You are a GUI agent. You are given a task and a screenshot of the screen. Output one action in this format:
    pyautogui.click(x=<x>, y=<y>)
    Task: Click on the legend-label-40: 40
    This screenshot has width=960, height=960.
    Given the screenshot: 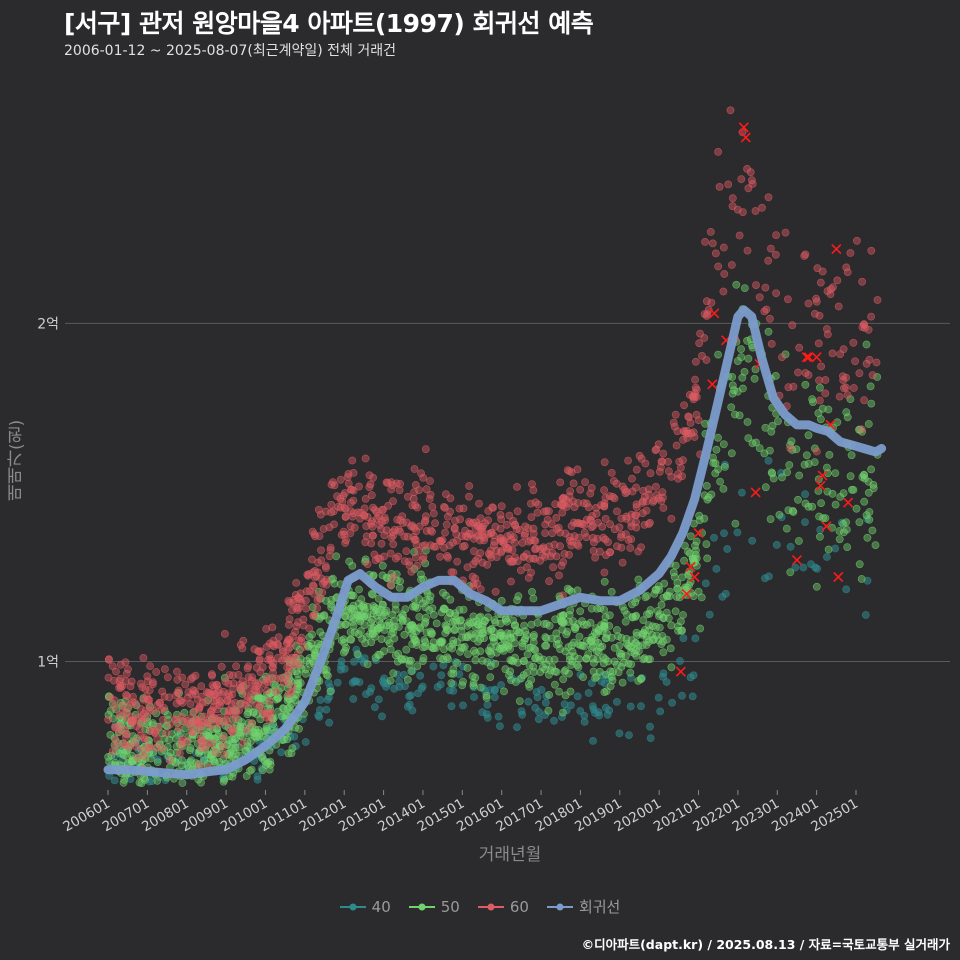 What is the action you would take?
    pyautogui.click(x=381, y=906)
    